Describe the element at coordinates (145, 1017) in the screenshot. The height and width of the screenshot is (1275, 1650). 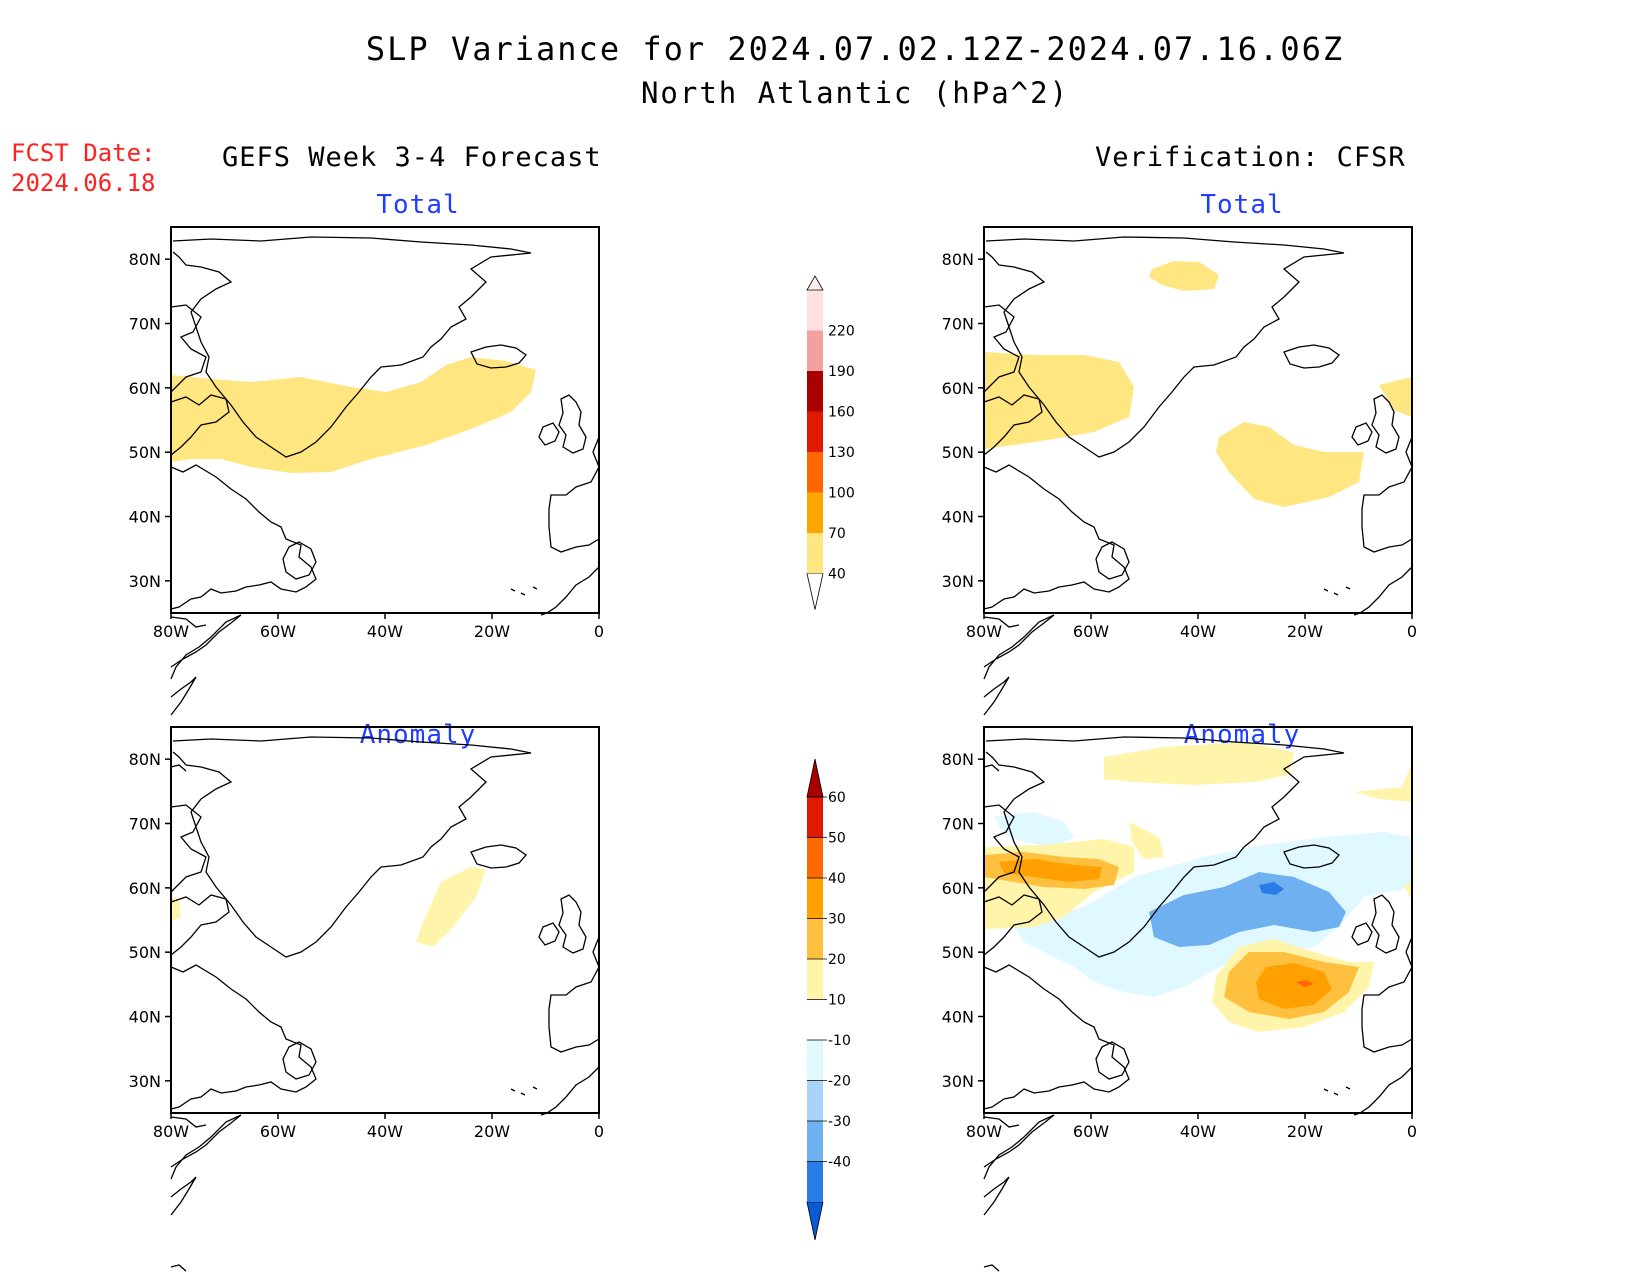
I see `forecast-anomaly-lat-label: 40N` at that location.